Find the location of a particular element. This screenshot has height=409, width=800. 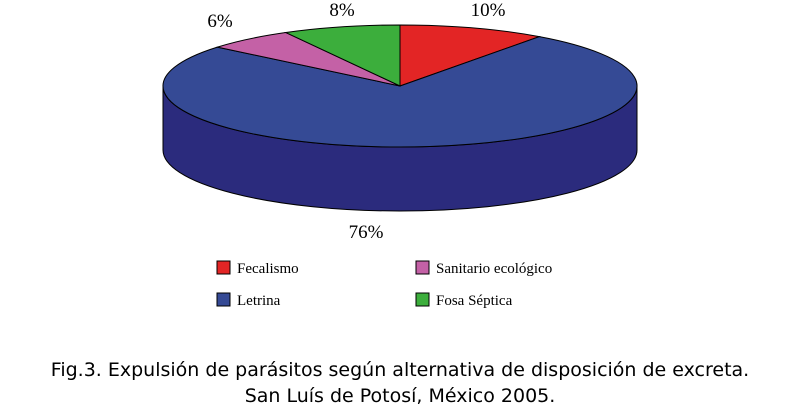

legend-swatch-letrina is located at coordinates (223, 299).